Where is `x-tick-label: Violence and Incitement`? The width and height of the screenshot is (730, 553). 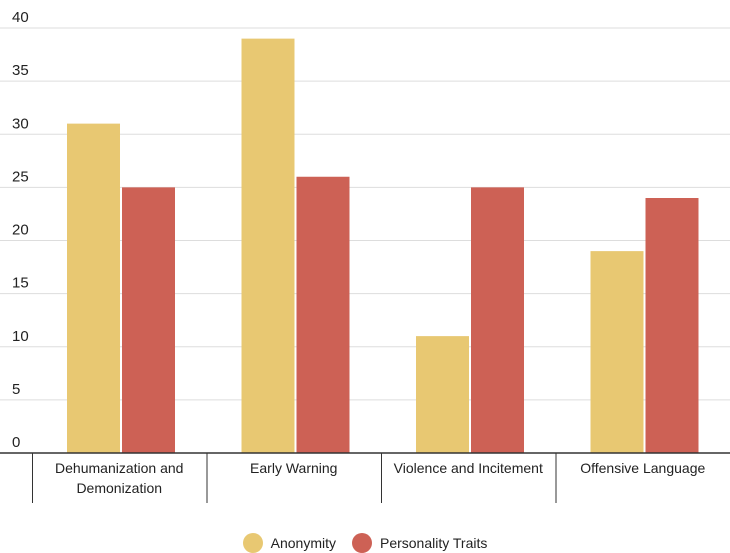 x-tick-label: Violence and Incitement is located at coordinates (468, 468).